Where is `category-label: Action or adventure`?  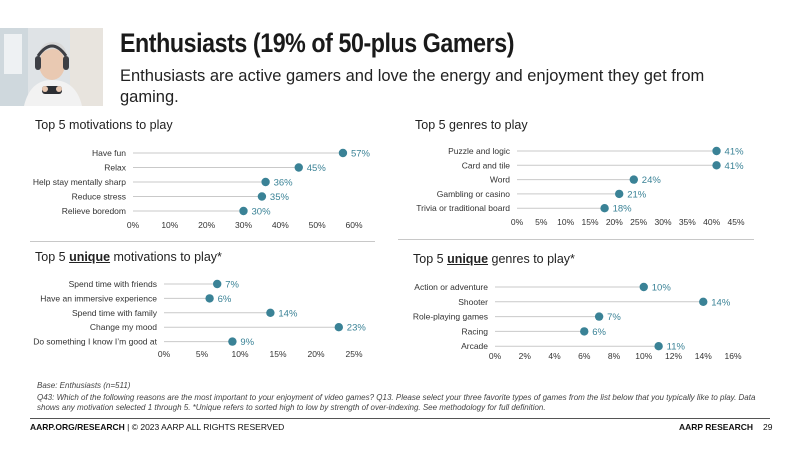 category-label: Action or adventure is located at coordinates (451, 287).